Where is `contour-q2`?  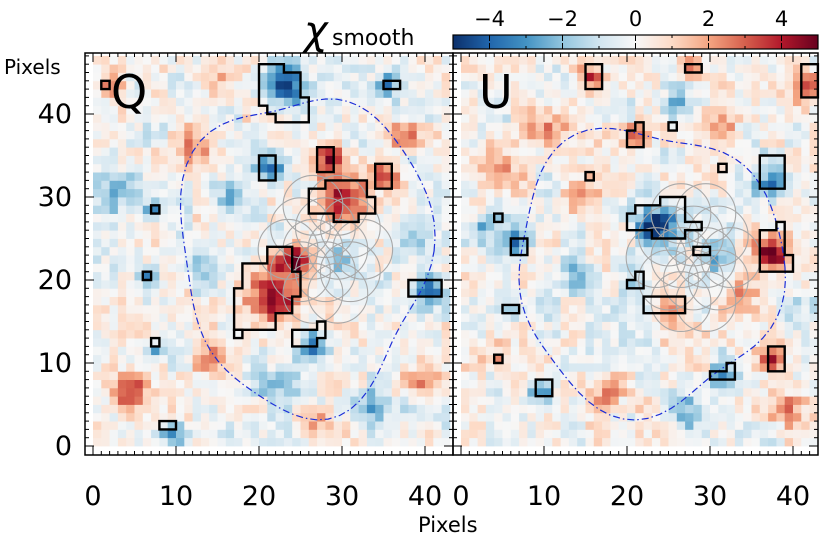
contour-q2 is located at coordinates (267, 168).